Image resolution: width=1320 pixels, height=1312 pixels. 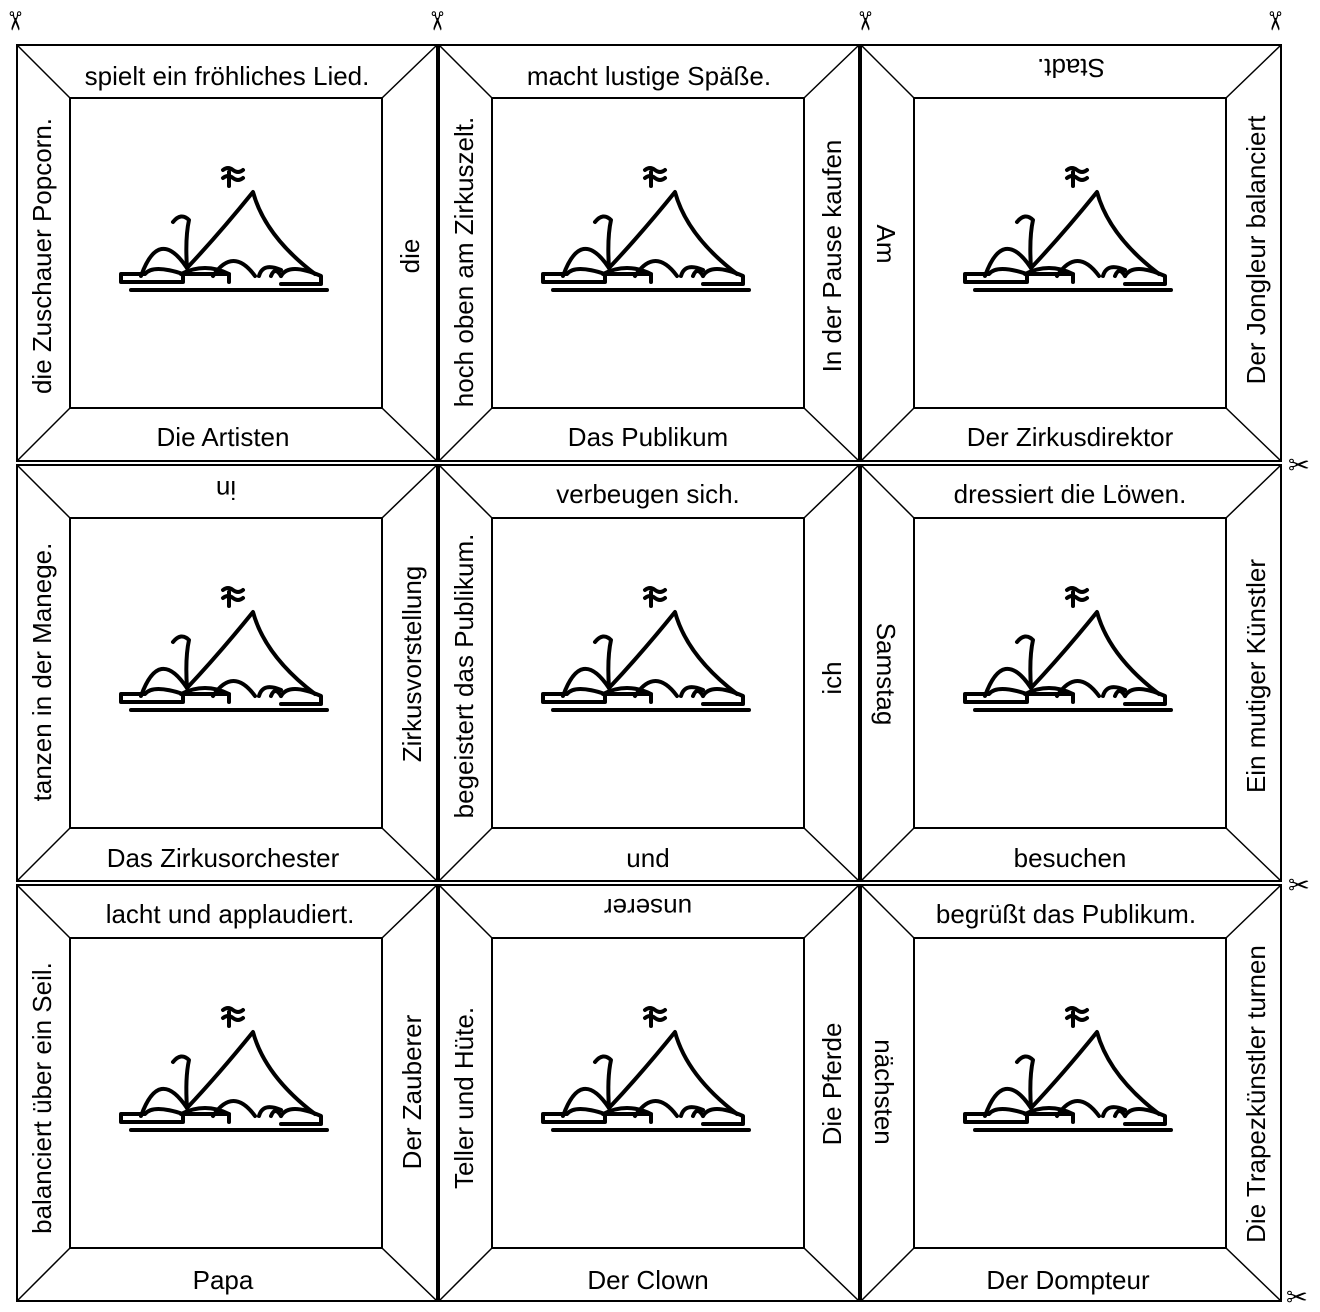 I want to click on card-bottom-text: Der Clown, so click(x=648, y=1280).